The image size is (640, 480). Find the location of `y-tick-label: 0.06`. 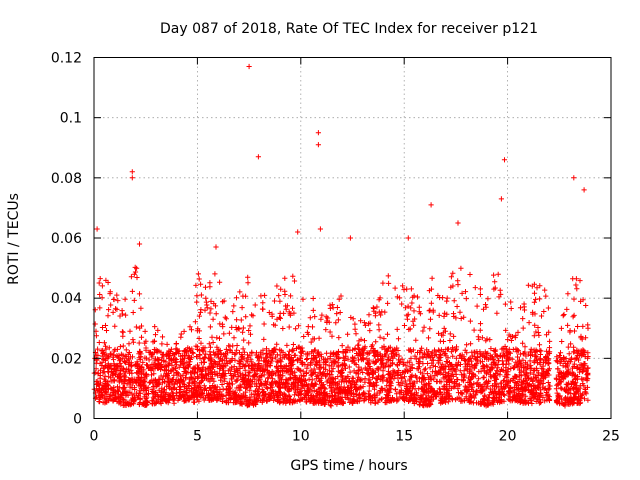

y-tick-label: 0.06 is located at coordinates (66, 239).